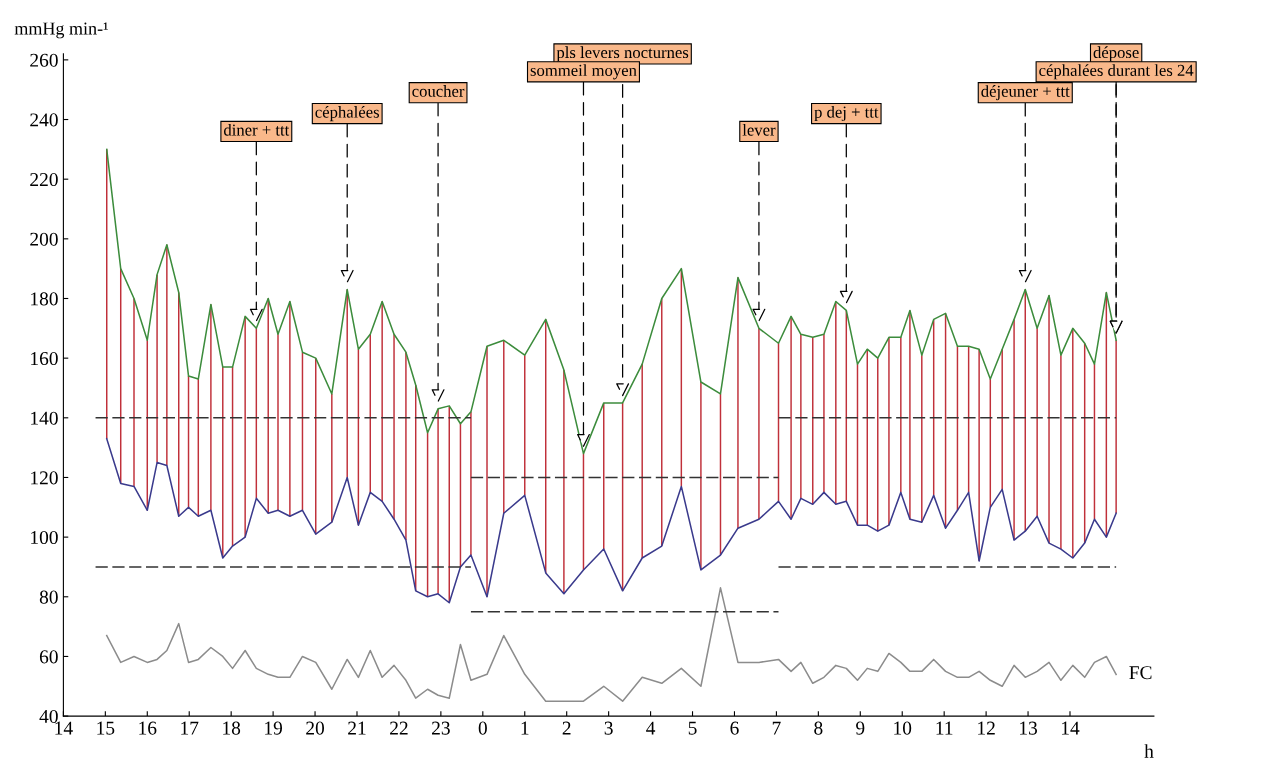 This screenshot has height=770, width=1268. What do you see at coordinates (1149, 751) in the screenshot?
I see `x-axis-title: h` at bounding box center [1149, 751].